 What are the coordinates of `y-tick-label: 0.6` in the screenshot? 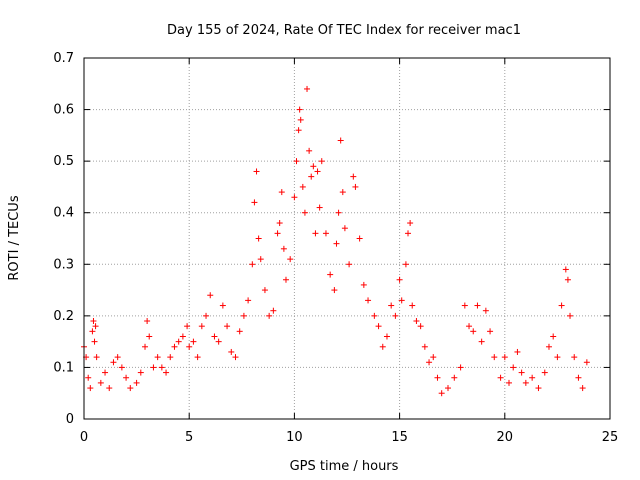 It's located at (63, 110).